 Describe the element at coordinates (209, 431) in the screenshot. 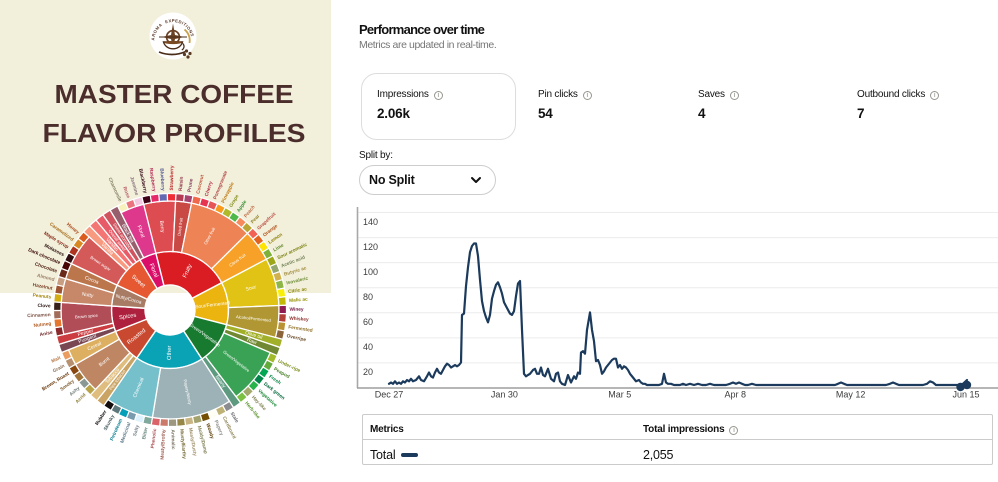

I see `svg-text: Woody` at that location.